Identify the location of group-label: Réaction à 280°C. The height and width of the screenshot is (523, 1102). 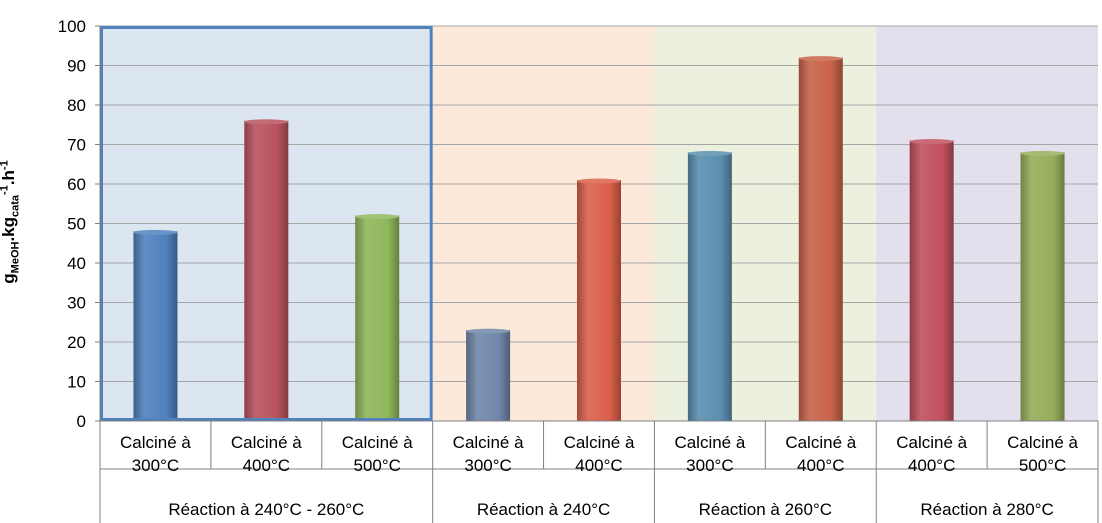
(986, 509).